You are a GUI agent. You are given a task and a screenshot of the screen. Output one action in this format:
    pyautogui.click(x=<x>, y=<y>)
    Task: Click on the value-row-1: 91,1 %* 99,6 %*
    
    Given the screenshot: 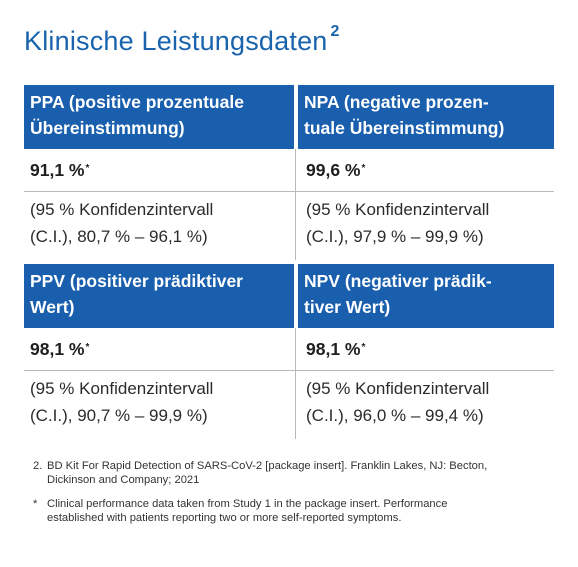 What is the action you would take?
    pyautogui.click(x=289, y=170)
    